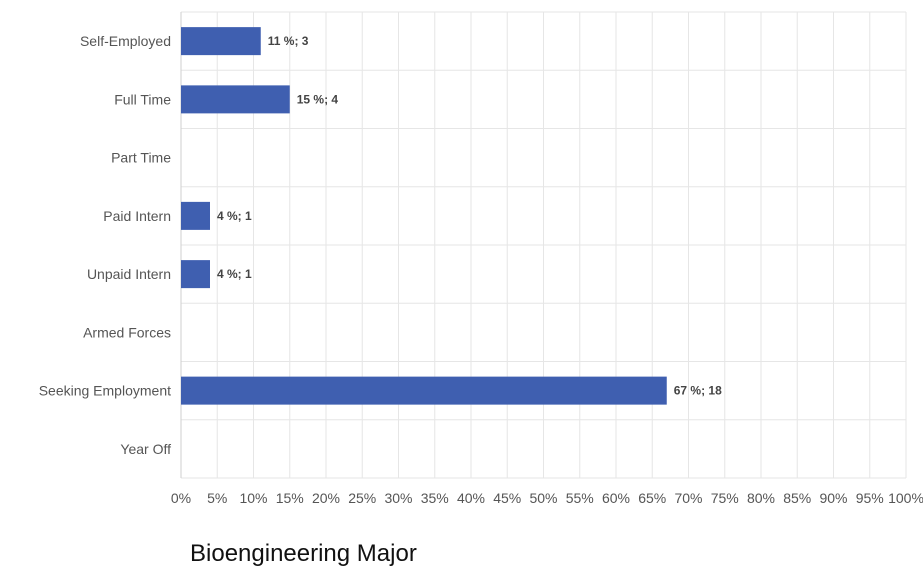  I want to click on data-label: 15 %; 4, so click(318, 99).